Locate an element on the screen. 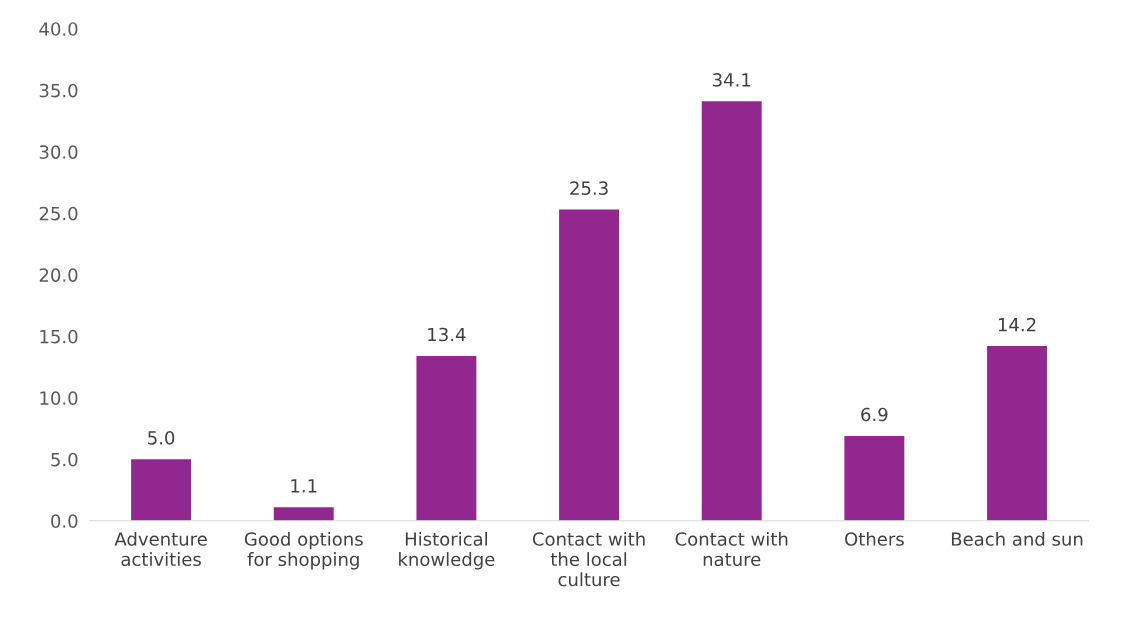 The image size is (1122, 639). y-tick-label: 5.0 is located at coordinates (64, 459).